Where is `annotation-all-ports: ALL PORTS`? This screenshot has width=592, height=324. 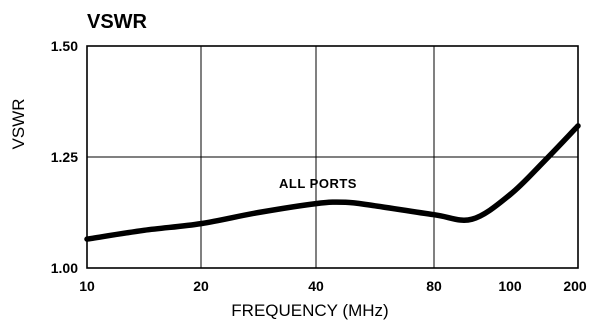 annotation-all-ports: ALL PORTS is located at coordinates (318, 183).